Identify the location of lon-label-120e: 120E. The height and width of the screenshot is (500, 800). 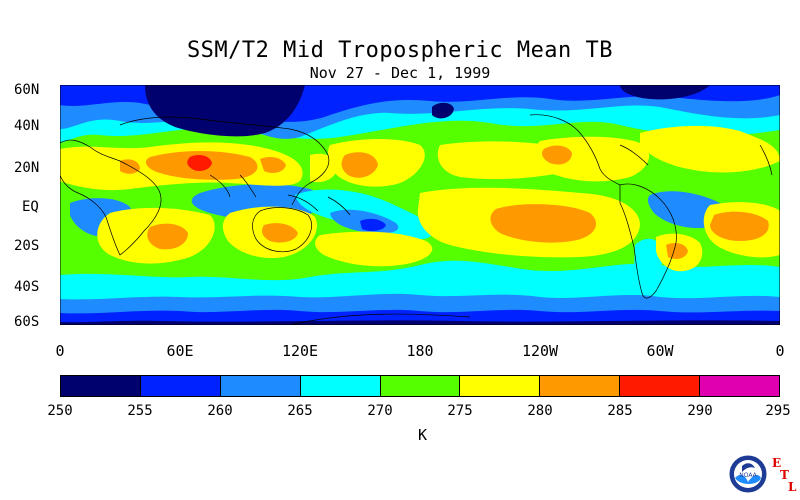
(300, 351).